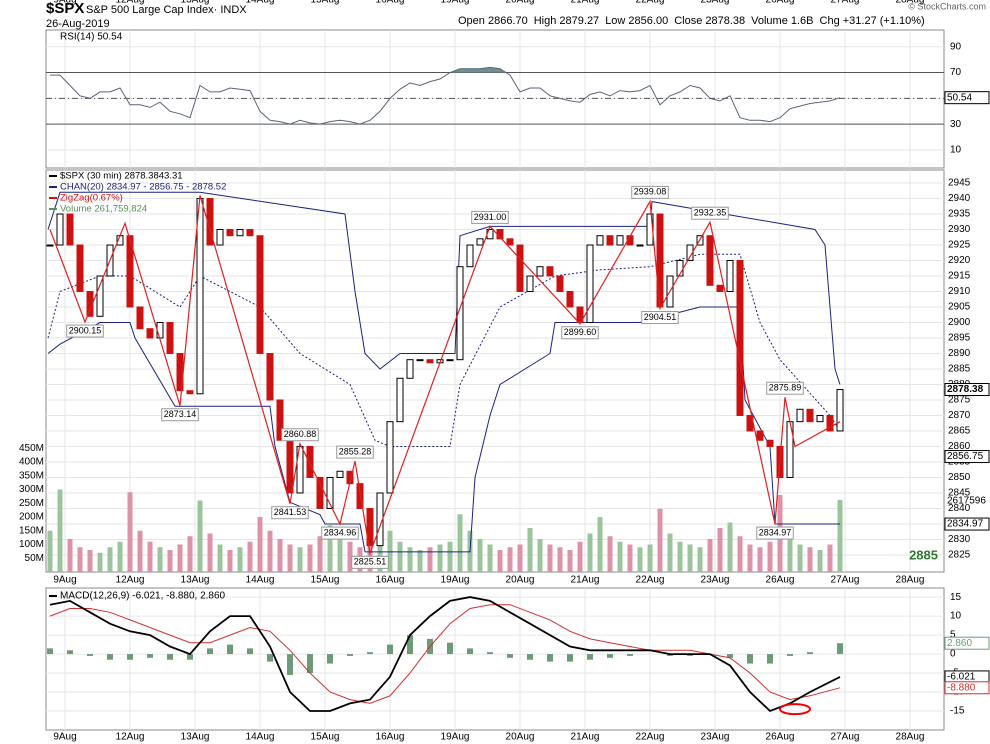  Describe the element at coordinates (340, 532) in the screenshot. I see `zigzag-label: 2834.96` at that location.